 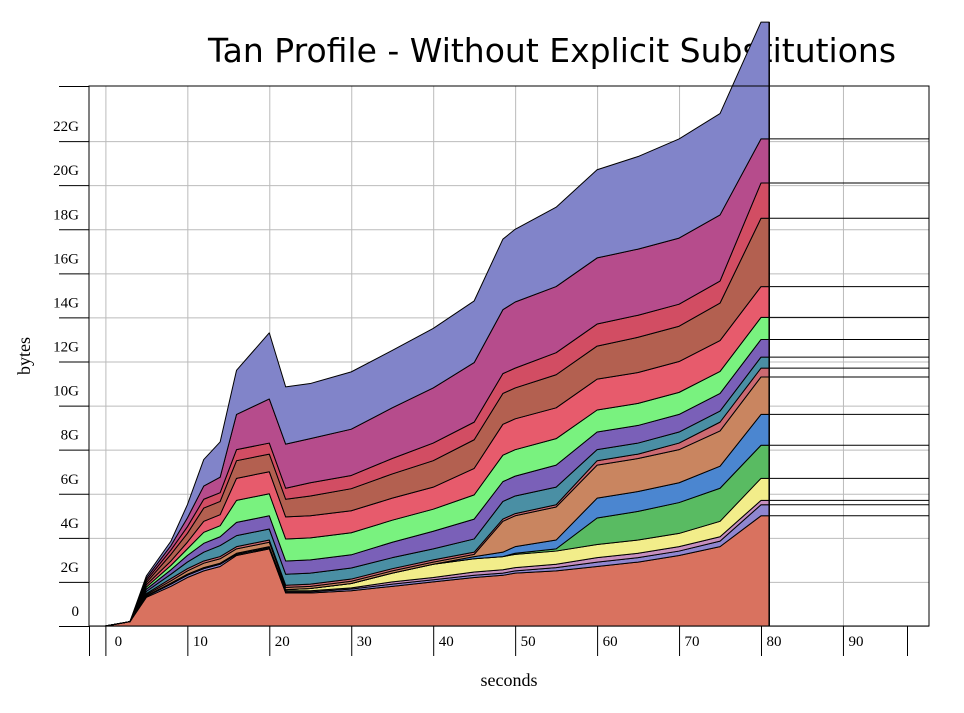 What do you see at coordinates (24, 356) in the screenshot?
I see `y-axis-label: bytes` at bounding box center [24, 356].